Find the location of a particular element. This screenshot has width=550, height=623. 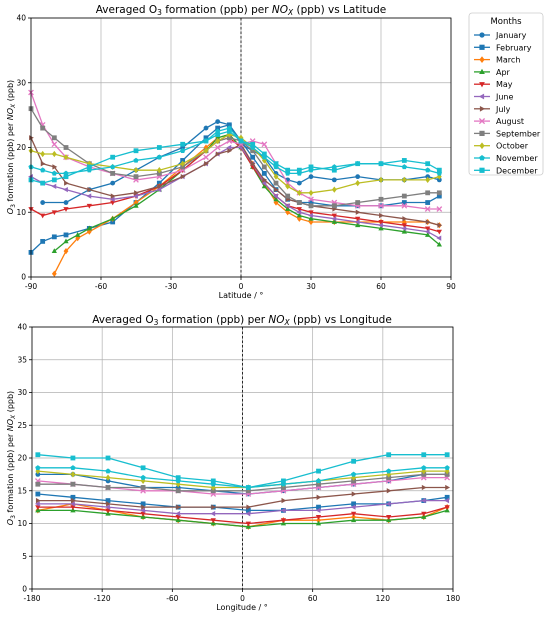

legend-entry-may: May is located at coordinates (493, 84).